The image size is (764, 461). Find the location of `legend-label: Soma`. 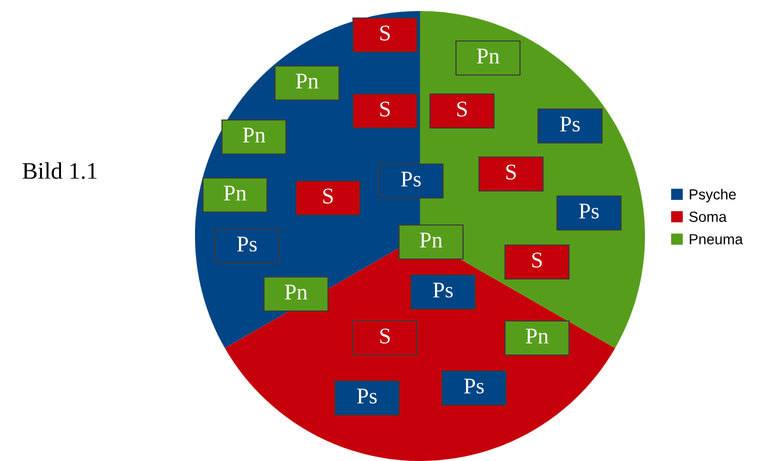

legend-label: Soma is located at coordinates (708, 217).